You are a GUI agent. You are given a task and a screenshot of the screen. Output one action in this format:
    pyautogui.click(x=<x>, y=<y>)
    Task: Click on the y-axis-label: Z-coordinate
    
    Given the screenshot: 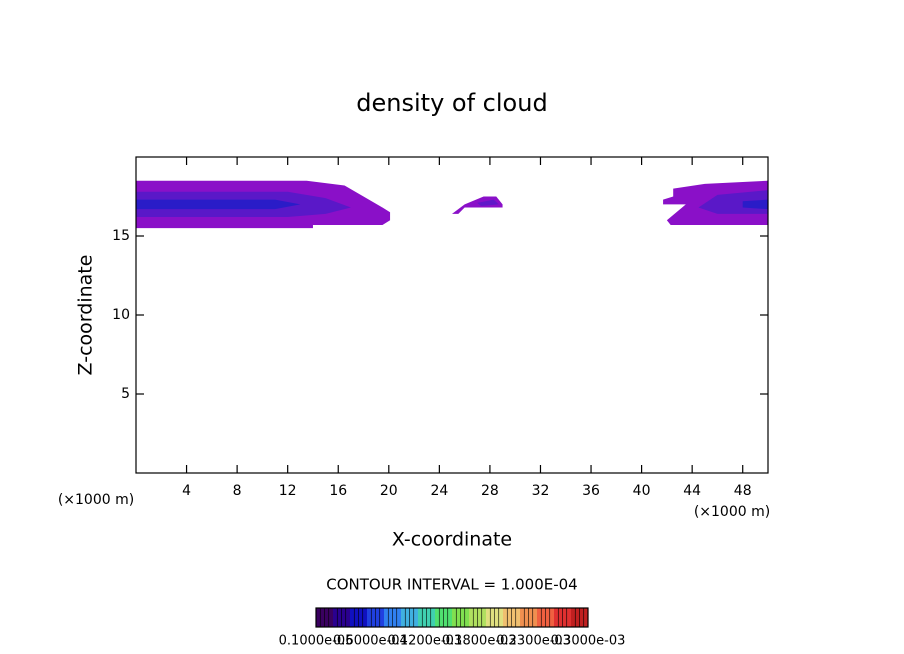 What is the action you would take?
    pyautogui.click(x=86, y=315)
    